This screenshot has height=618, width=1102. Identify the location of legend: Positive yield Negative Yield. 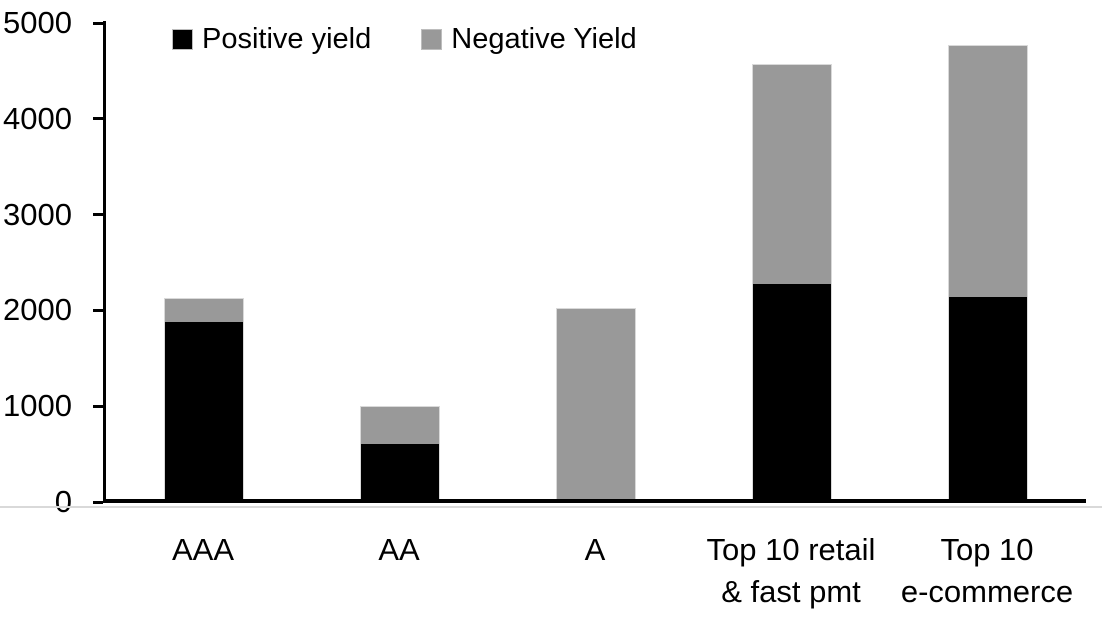
(404, 39).